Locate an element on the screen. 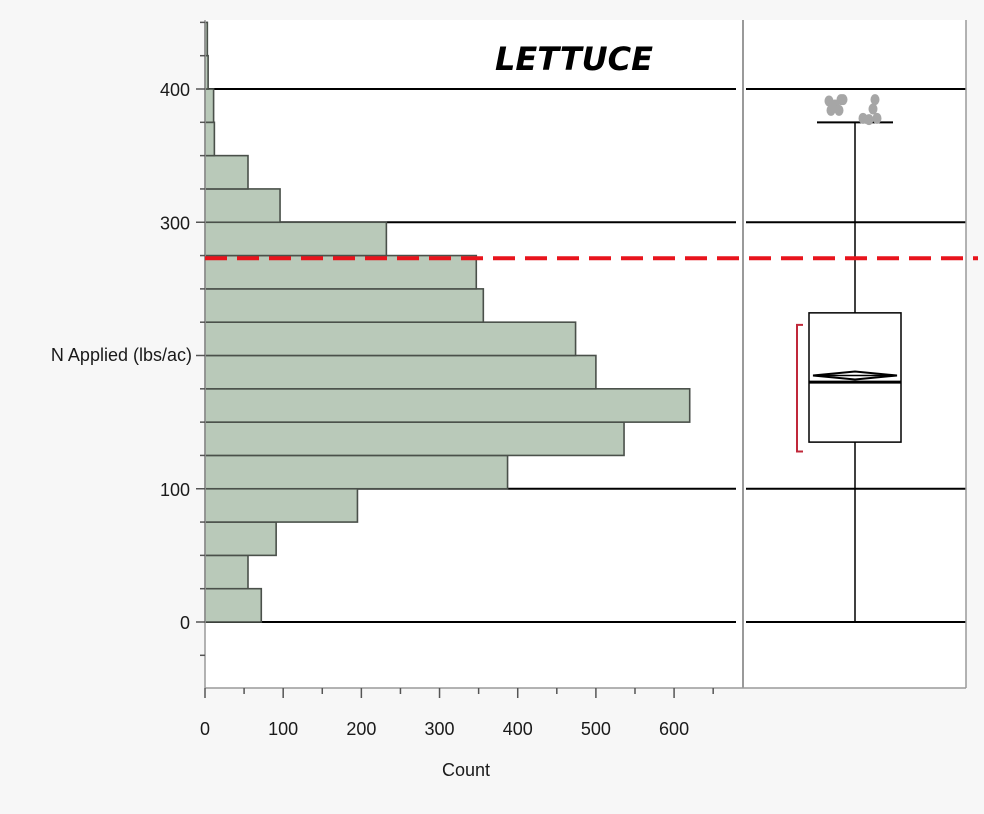 The width and height of the screenshot is (984, 814). box-plot is located at coordinates (849, 358).